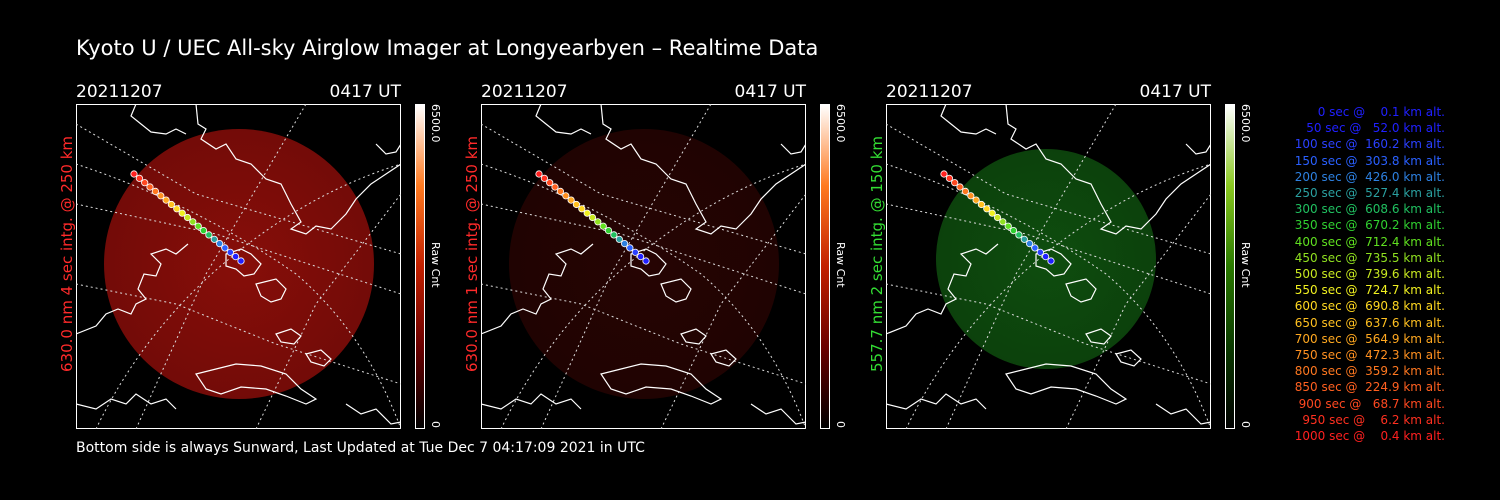 The image size is (1500, 500). Describe the element at coordinates (1369, 322) in the screenshot. I see `legend-row: 650 sec @ 637.6 km alt.` at that location.